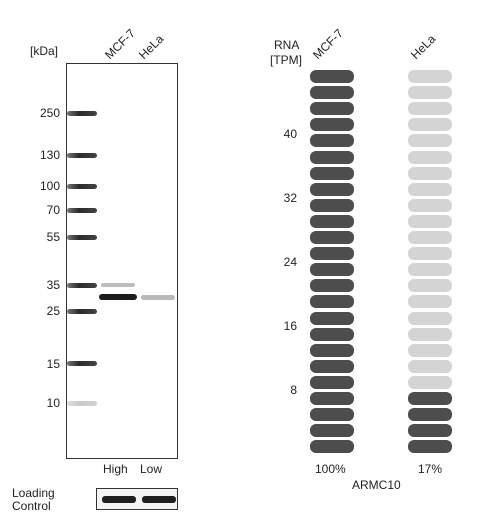 The height and width of the screenshot is (513, 500). What do you see at coordinates (49, 155) in the screenshot?
I see `marker-label-130: 130` at bounding box center [49, 155].